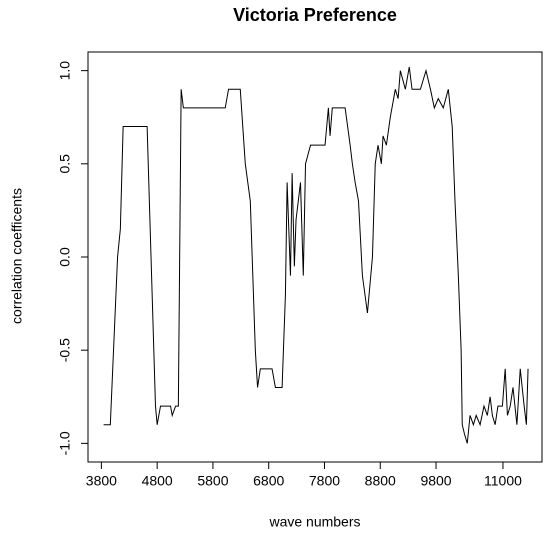 The width and height of the screenshot is (550, 536). What do you see at coordinates (212, 481) in the screenshot?
I see `x-tick-label: 5800` at bounding box center [212, 481].